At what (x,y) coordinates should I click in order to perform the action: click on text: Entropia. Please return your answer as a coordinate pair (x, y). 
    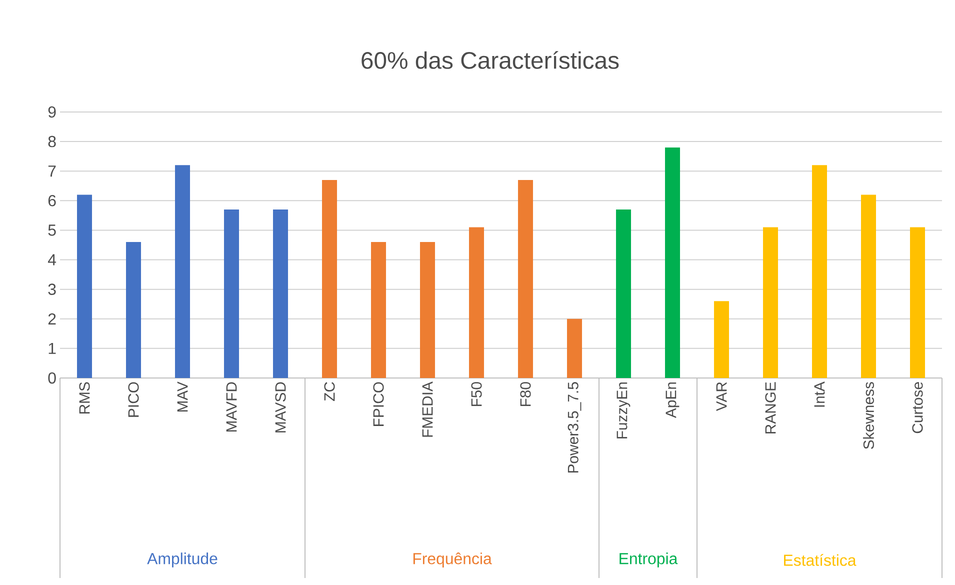
    Looking at the image, I should click on (649, 560).